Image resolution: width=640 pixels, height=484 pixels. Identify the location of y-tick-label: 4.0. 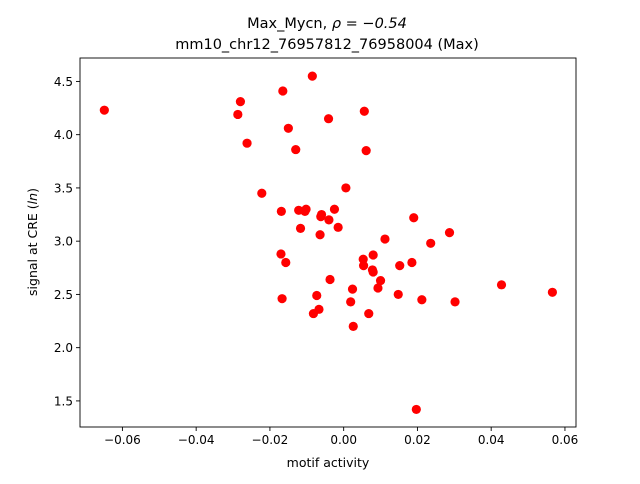
(63, 135).